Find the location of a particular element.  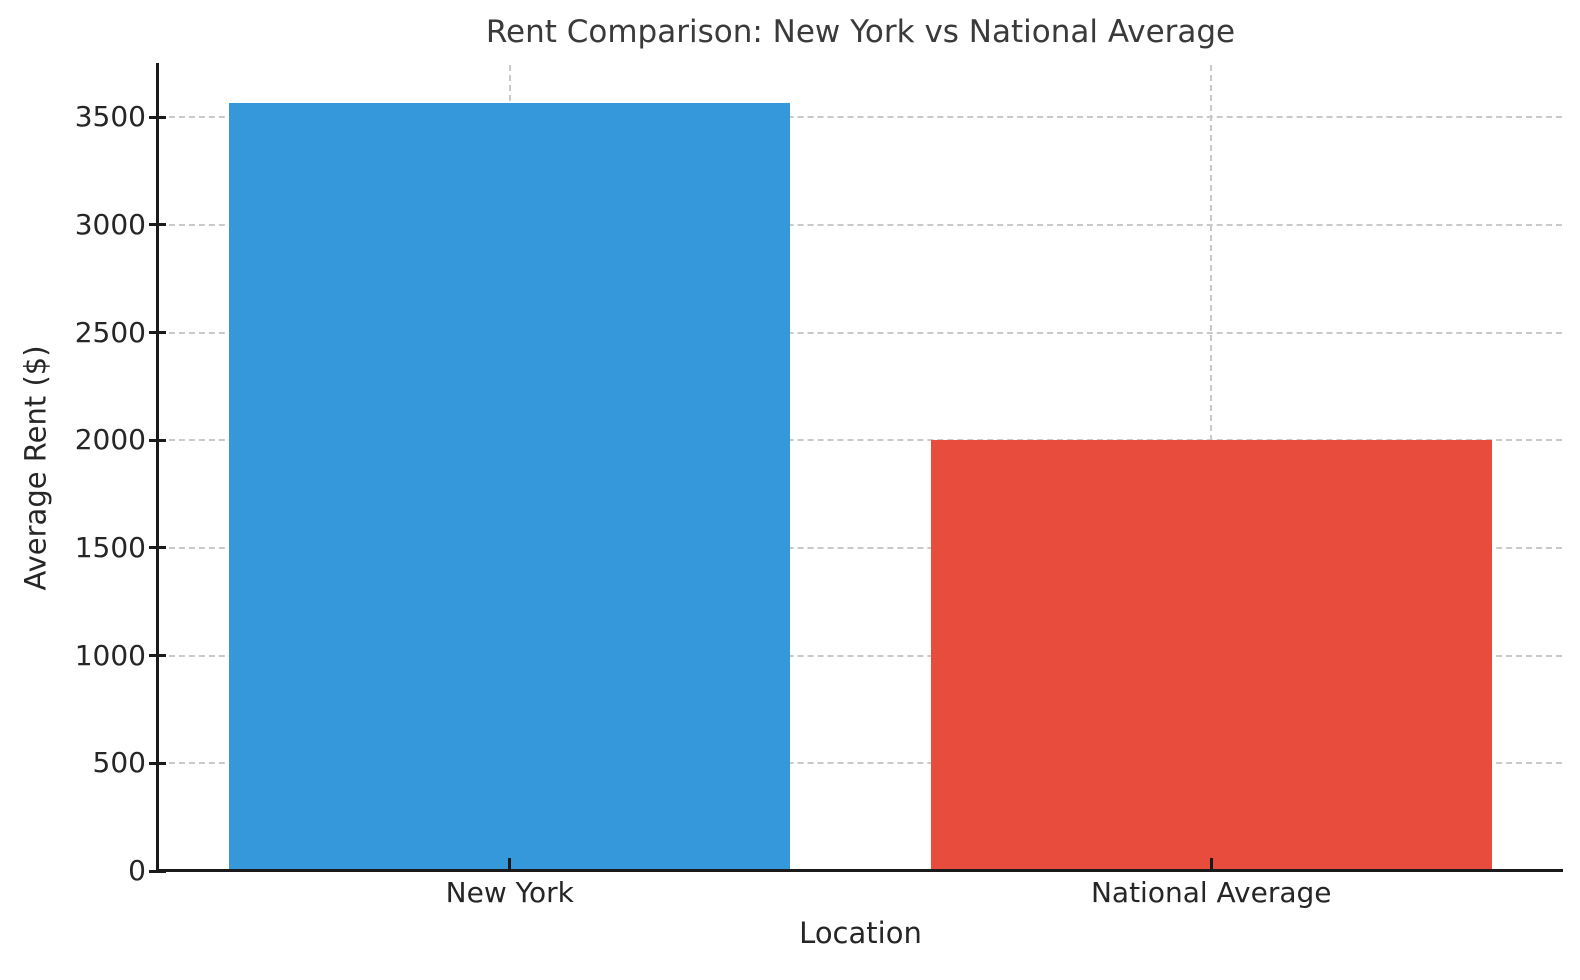

y-tick-label-0: 0 is located at coordinates (137, 870).